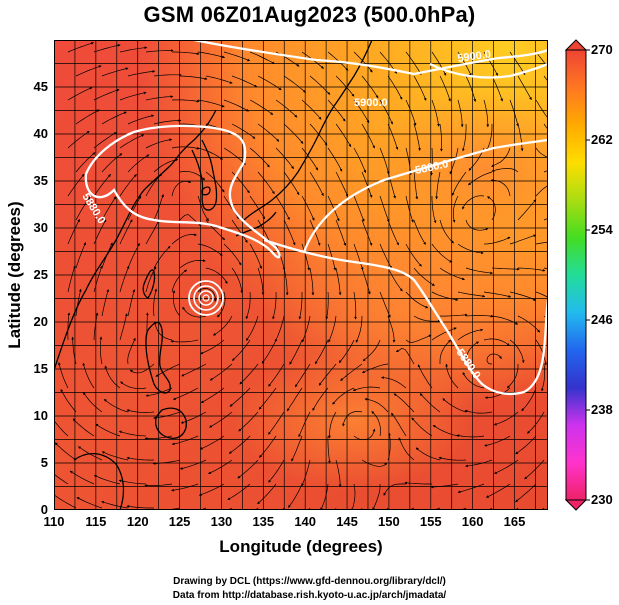 Image resolution: width=619 pixels, height=605 pixels. What do you see at coordinates (371, 103) in the screenshot?
I see `contour-label: 5900.0` at bounding box center [371, 103].